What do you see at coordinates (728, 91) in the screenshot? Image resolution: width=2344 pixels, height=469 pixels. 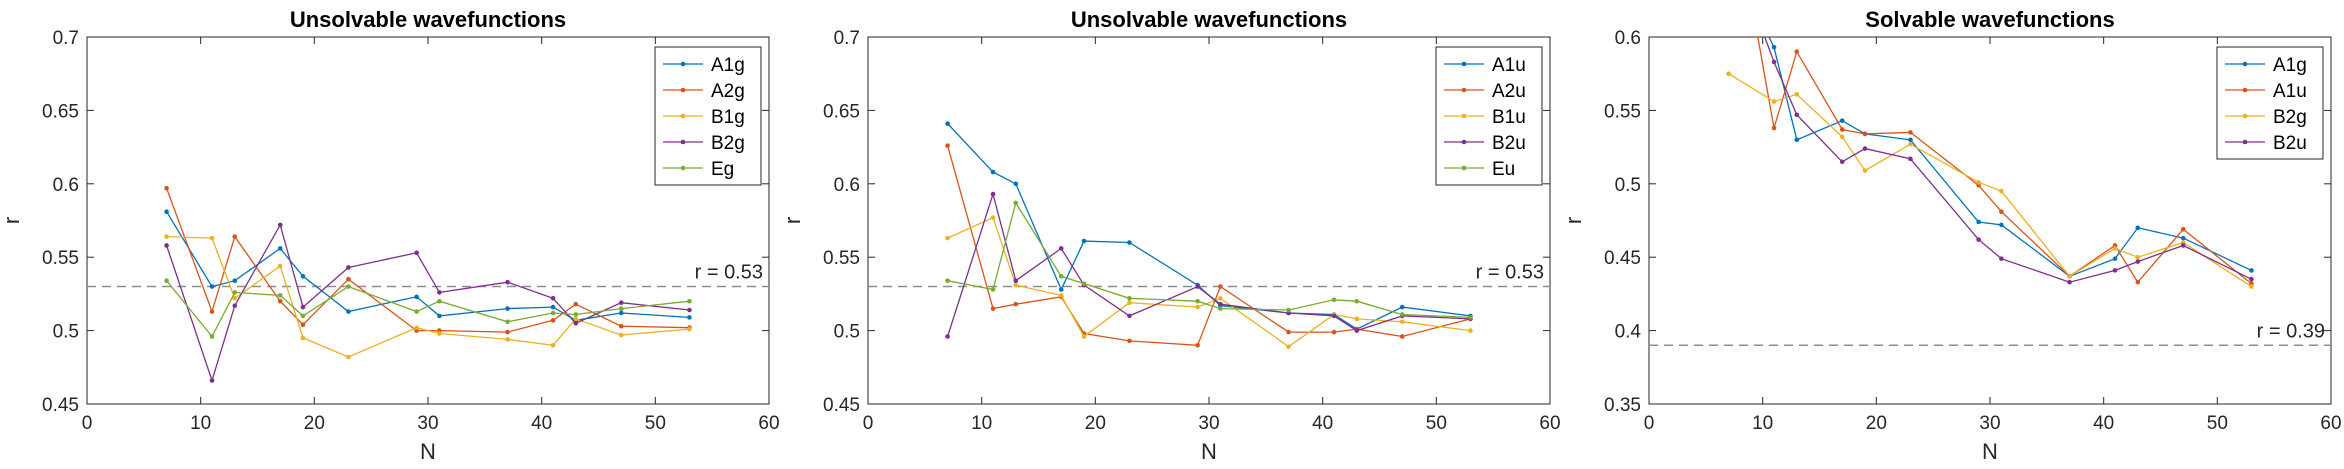 I see `legend-label: A2g` at bounding box center [728, 91].